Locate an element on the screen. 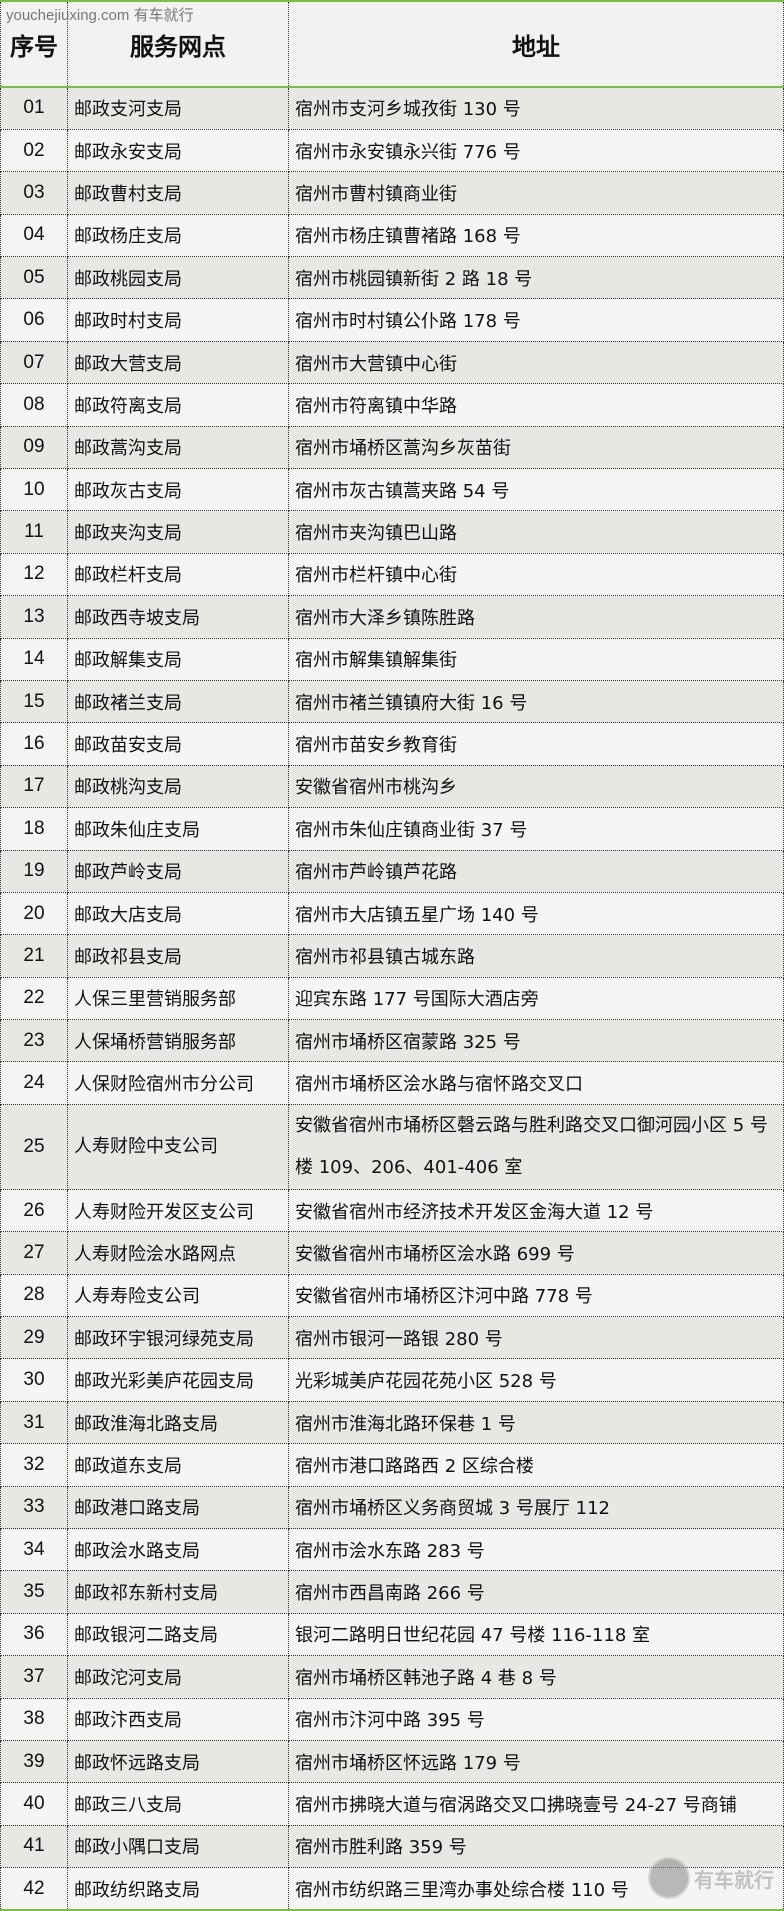 This screenshot has width=784, height=1911. table-row: 29 邮政环宇银河绿苑支局 宿州市银河一路银 280 号 is located at coordinates (392, 1338).